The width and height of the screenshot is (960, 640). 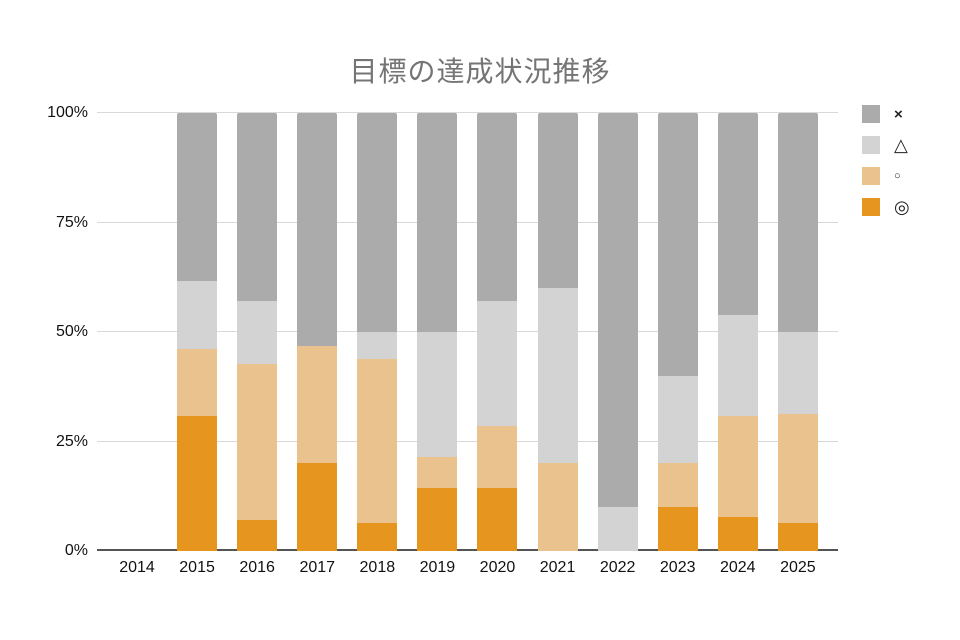 What do you see at coordinates (71, 441) in the screenshot?
I see `y-tick-label: 25%` at bounding box center [71, 441].